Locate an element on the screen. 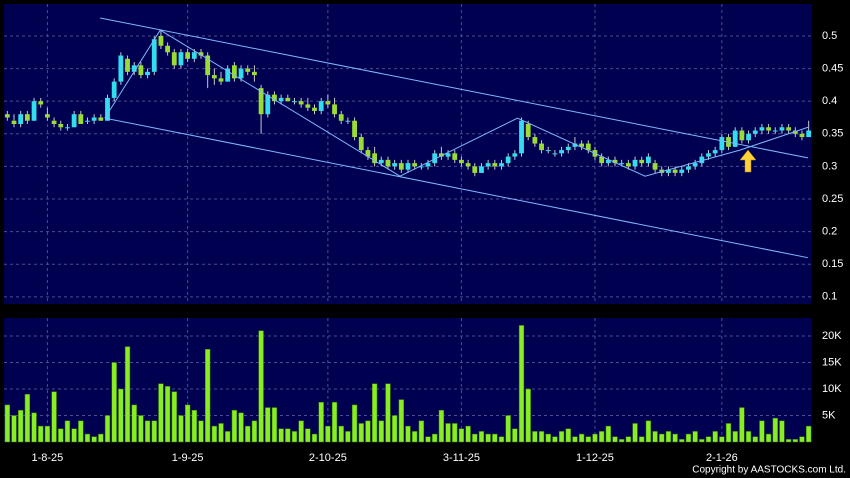 This screenshot has width=850, height=478. y-tick-label: 0.3 is located at coordinates (829, 166).